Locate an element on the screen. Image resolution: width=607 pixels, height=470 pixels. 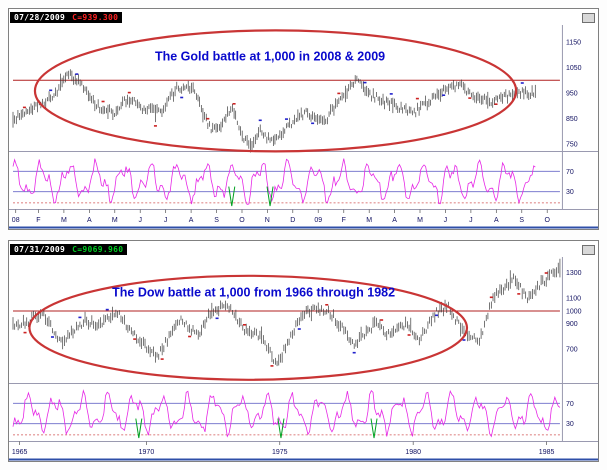
x-tick-label: 1970 is located at coordinates (147, 452).